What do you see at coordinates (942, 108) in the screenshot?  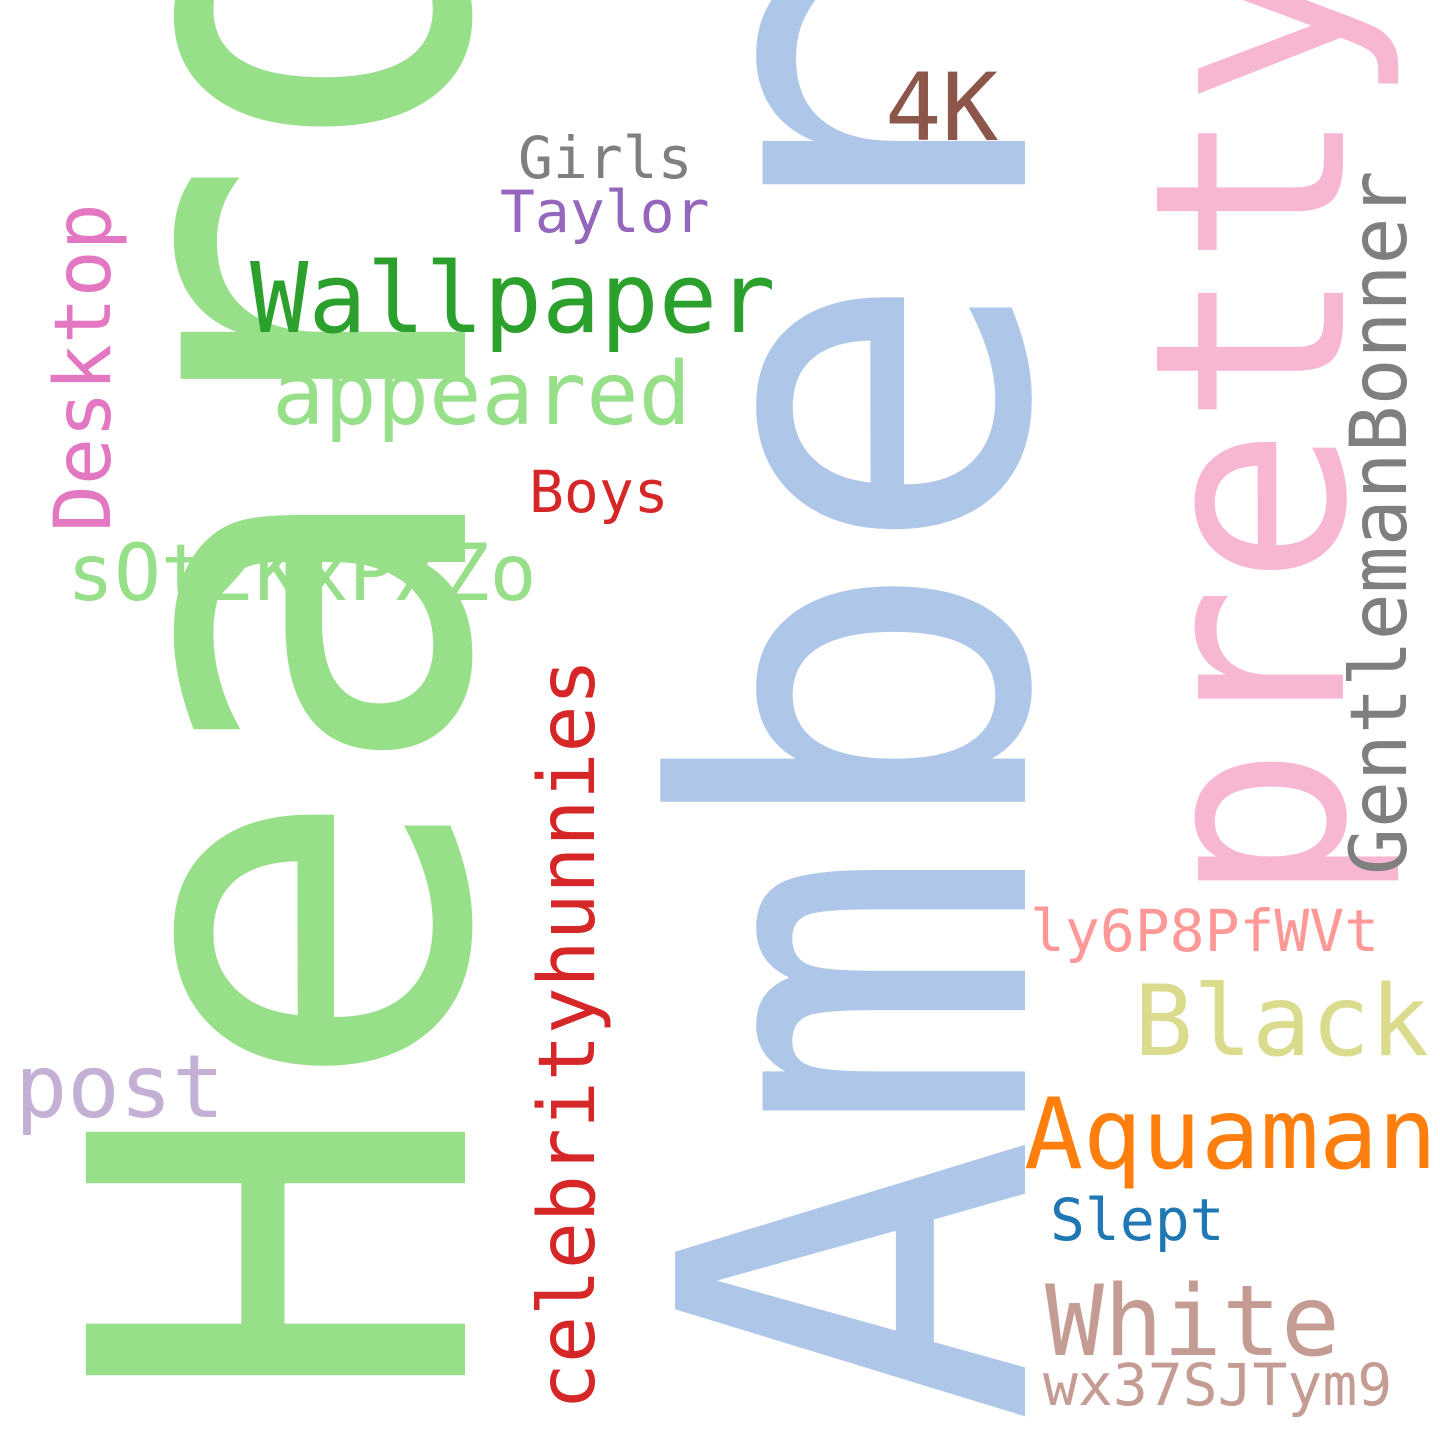 I see `word-4k: 4K` at bounding box center [942, 108].